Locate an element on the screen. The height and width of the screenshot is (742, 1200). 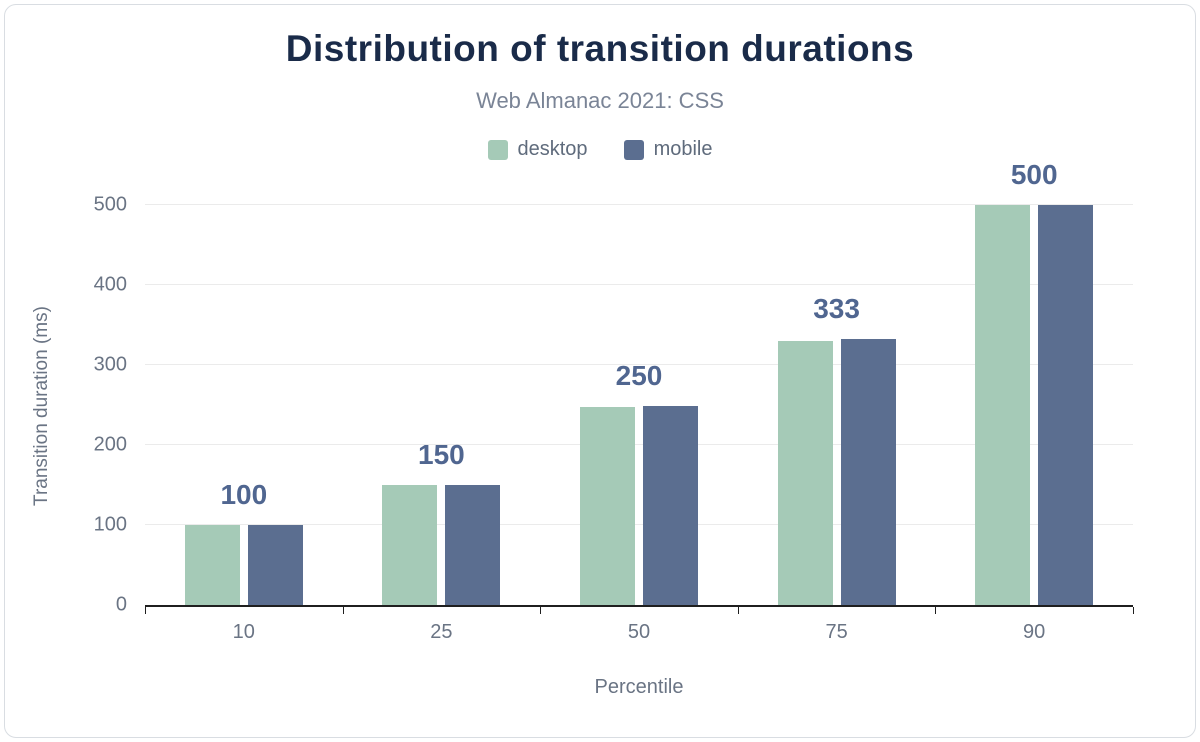
legend-swatch-mobile is located at coordinates (633, 149).